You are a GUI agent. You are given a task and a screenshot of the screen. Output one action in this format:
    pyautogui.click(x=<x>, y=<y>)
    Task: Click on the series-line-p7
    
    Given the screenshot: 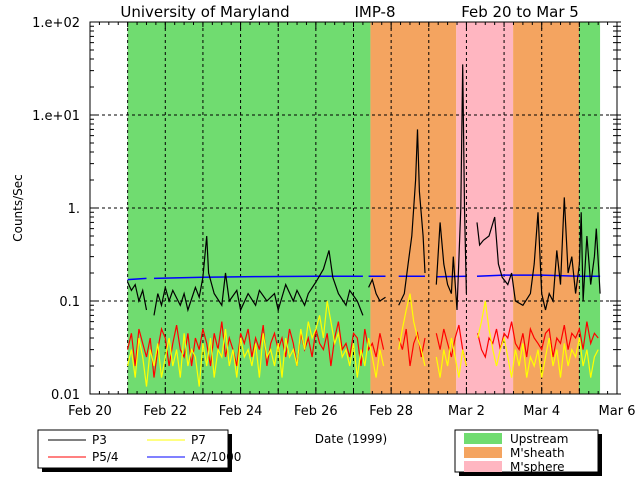 What is the action you would take?
    pyautogui.click(x=363, y=340)
    